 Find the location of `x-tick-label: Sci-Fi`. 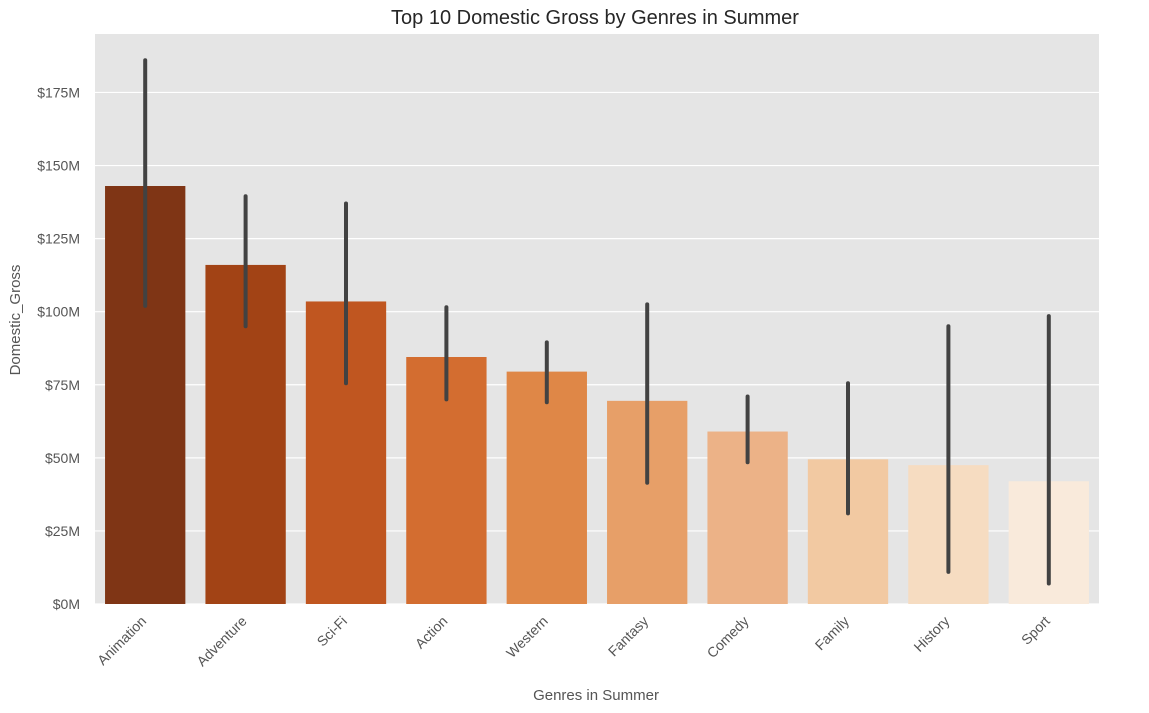

x-tick-label: Sci-Fi is located at coordinates (332, 631).